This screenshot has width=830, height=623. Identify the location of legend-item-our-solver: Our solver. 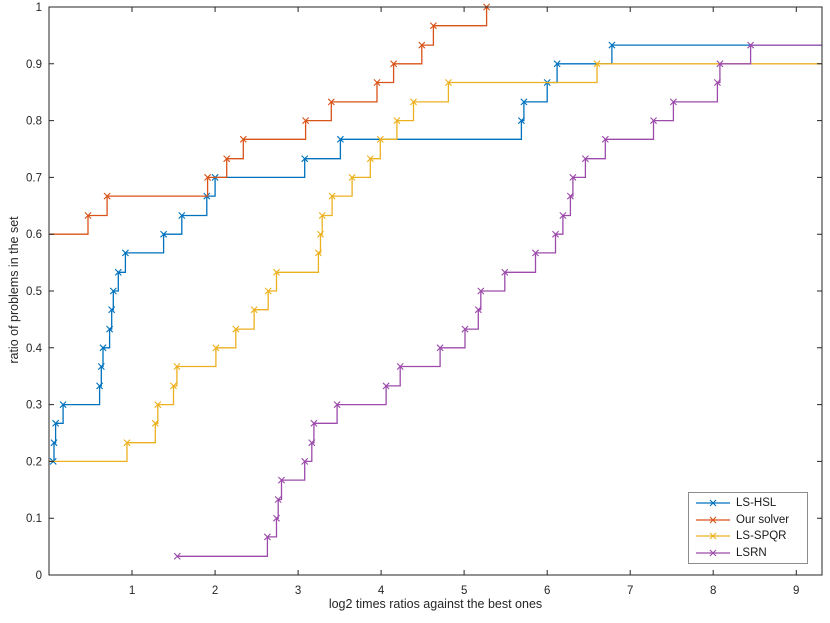
(751, 520).